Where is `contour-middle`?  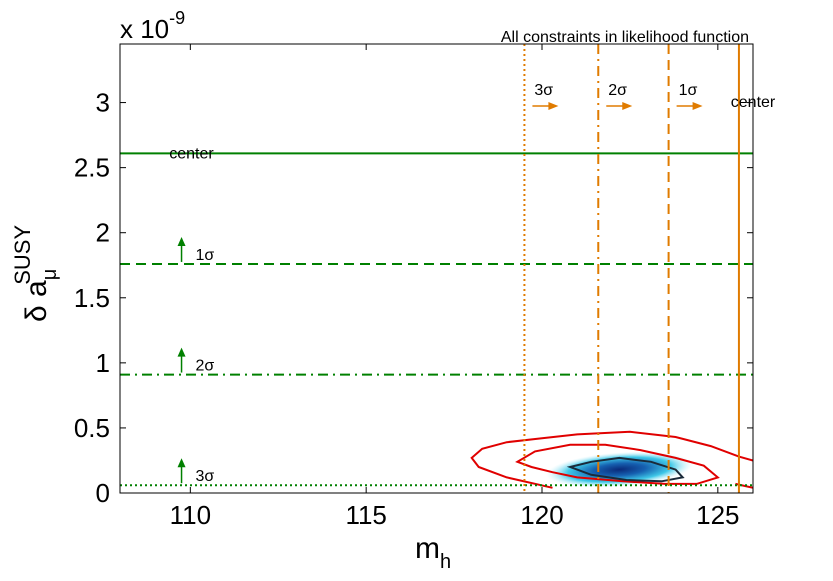
contour-middle is located at coordinates (617, 464).